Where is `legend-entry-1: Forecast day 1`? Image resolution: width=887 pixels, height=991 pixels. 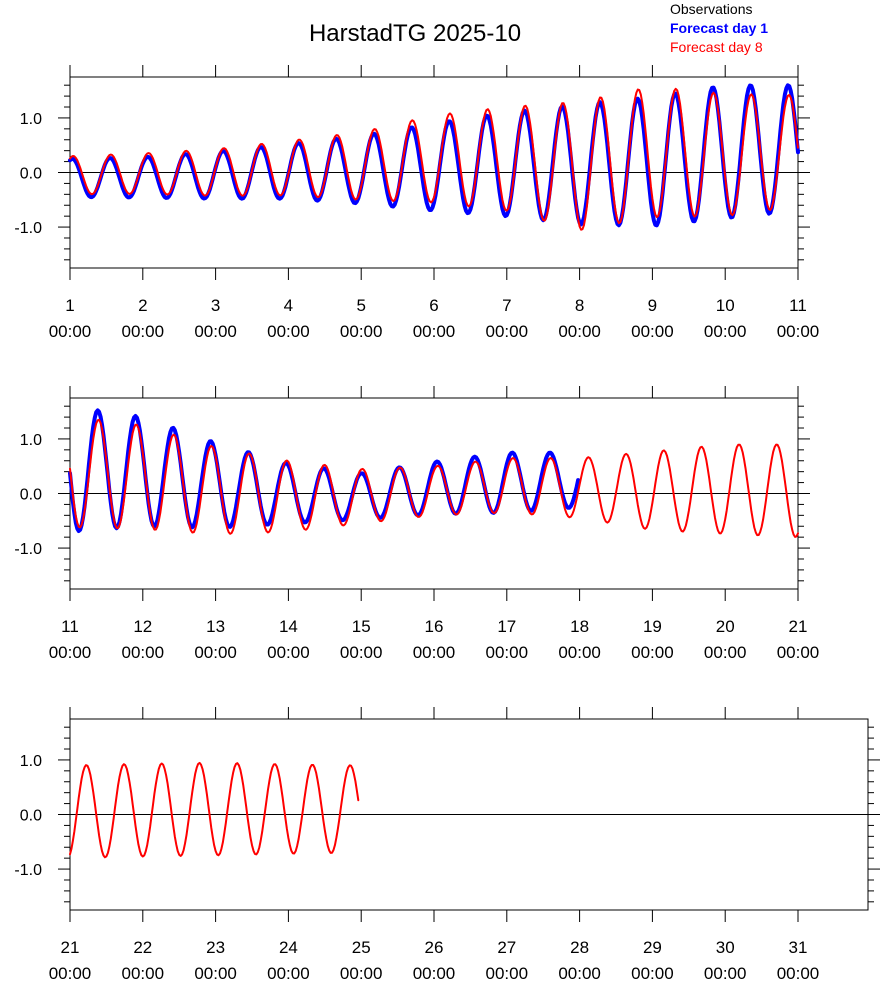
legend-entry-1: Forecast day 1 is located at coordinates (719, 28).